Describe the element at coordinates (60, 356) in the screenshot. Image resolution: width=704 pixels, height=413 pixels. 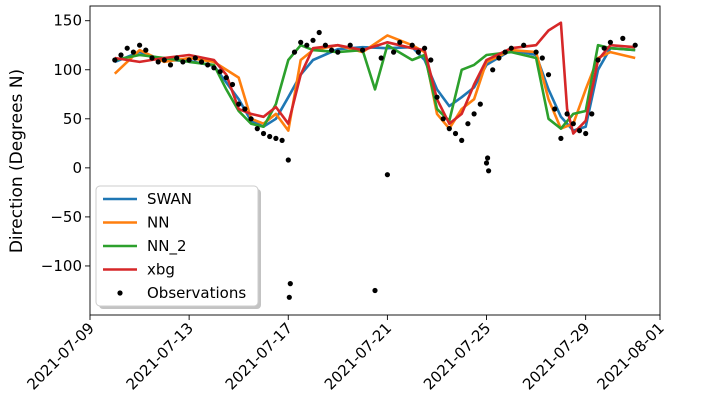
I see `x-tick-label: 2021-07-09` at that location.